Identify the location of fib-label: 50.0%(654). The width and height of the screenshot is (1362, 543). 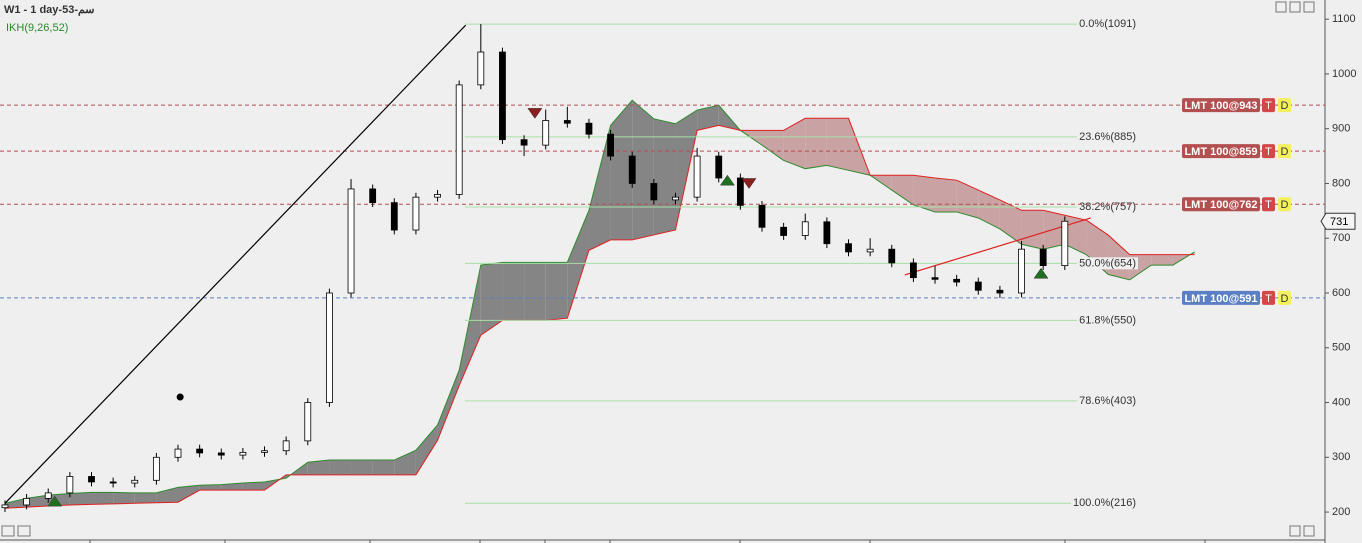
(1107, 263).